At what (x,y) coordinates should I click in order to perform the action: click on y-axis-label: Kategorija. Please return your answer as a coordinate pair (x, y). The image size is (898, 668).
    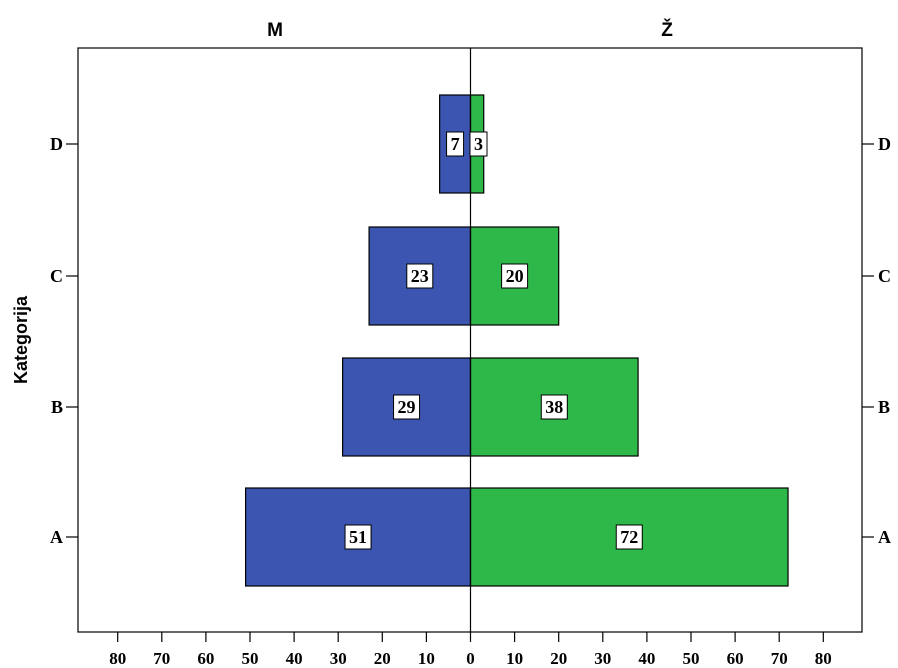
    Looking at the image, I should click on (21, 339).